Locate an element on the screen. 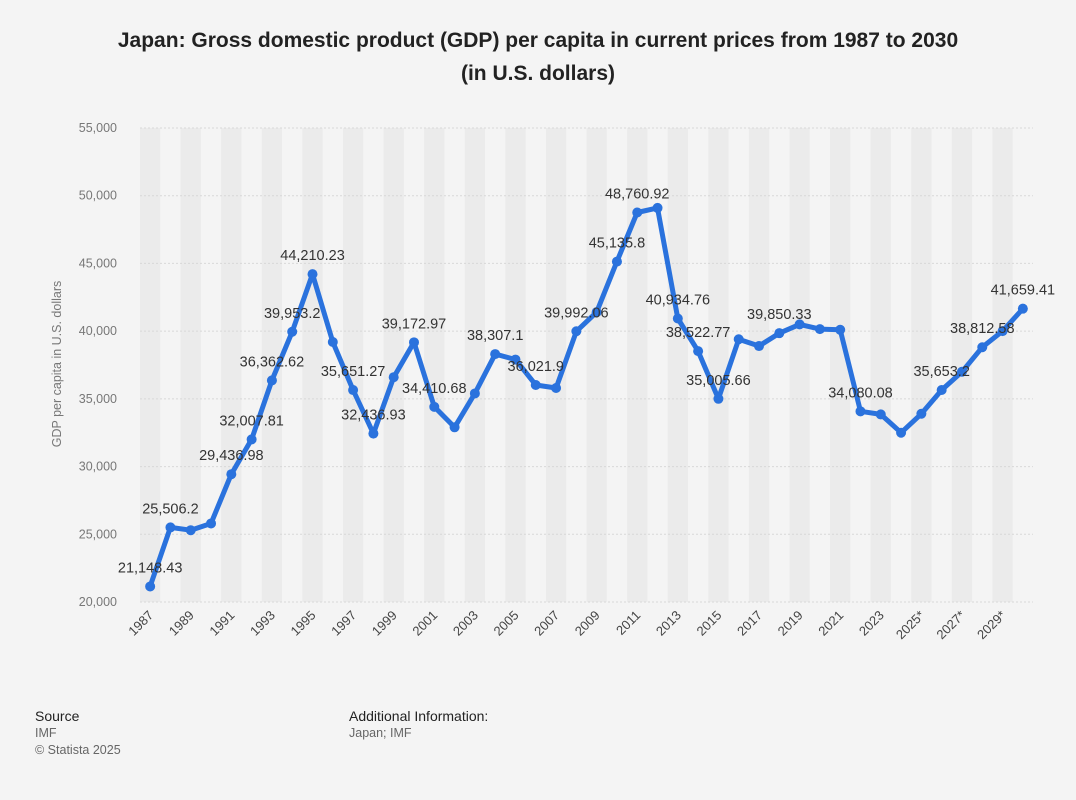 The width and height of the screenshot is (1076, 800). data-label: 35,651.27 is located at coordinates (353, 372).